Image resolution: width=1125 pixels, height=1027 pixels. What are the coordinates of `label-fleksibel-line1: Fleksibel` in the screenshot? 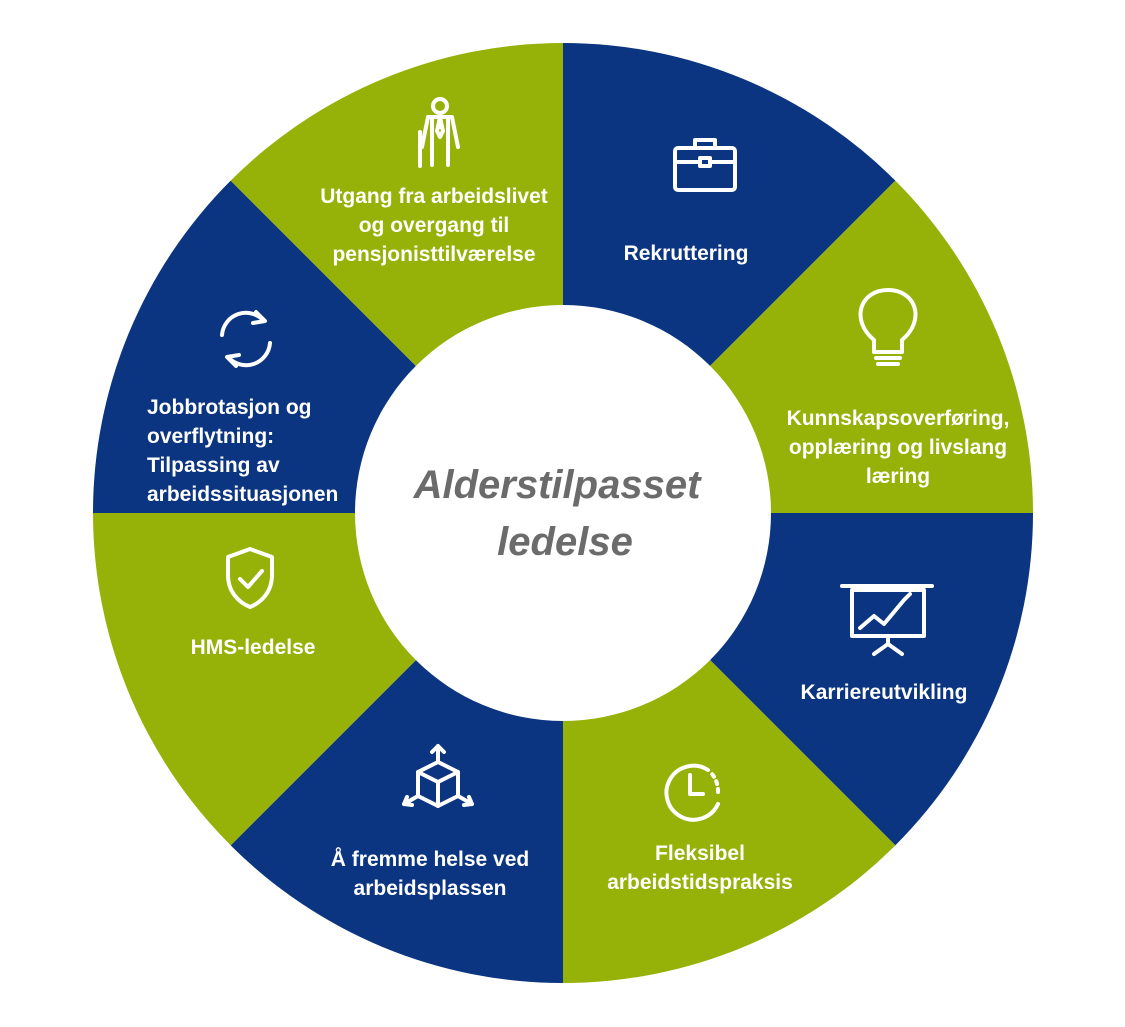 It's located at (700, 853).